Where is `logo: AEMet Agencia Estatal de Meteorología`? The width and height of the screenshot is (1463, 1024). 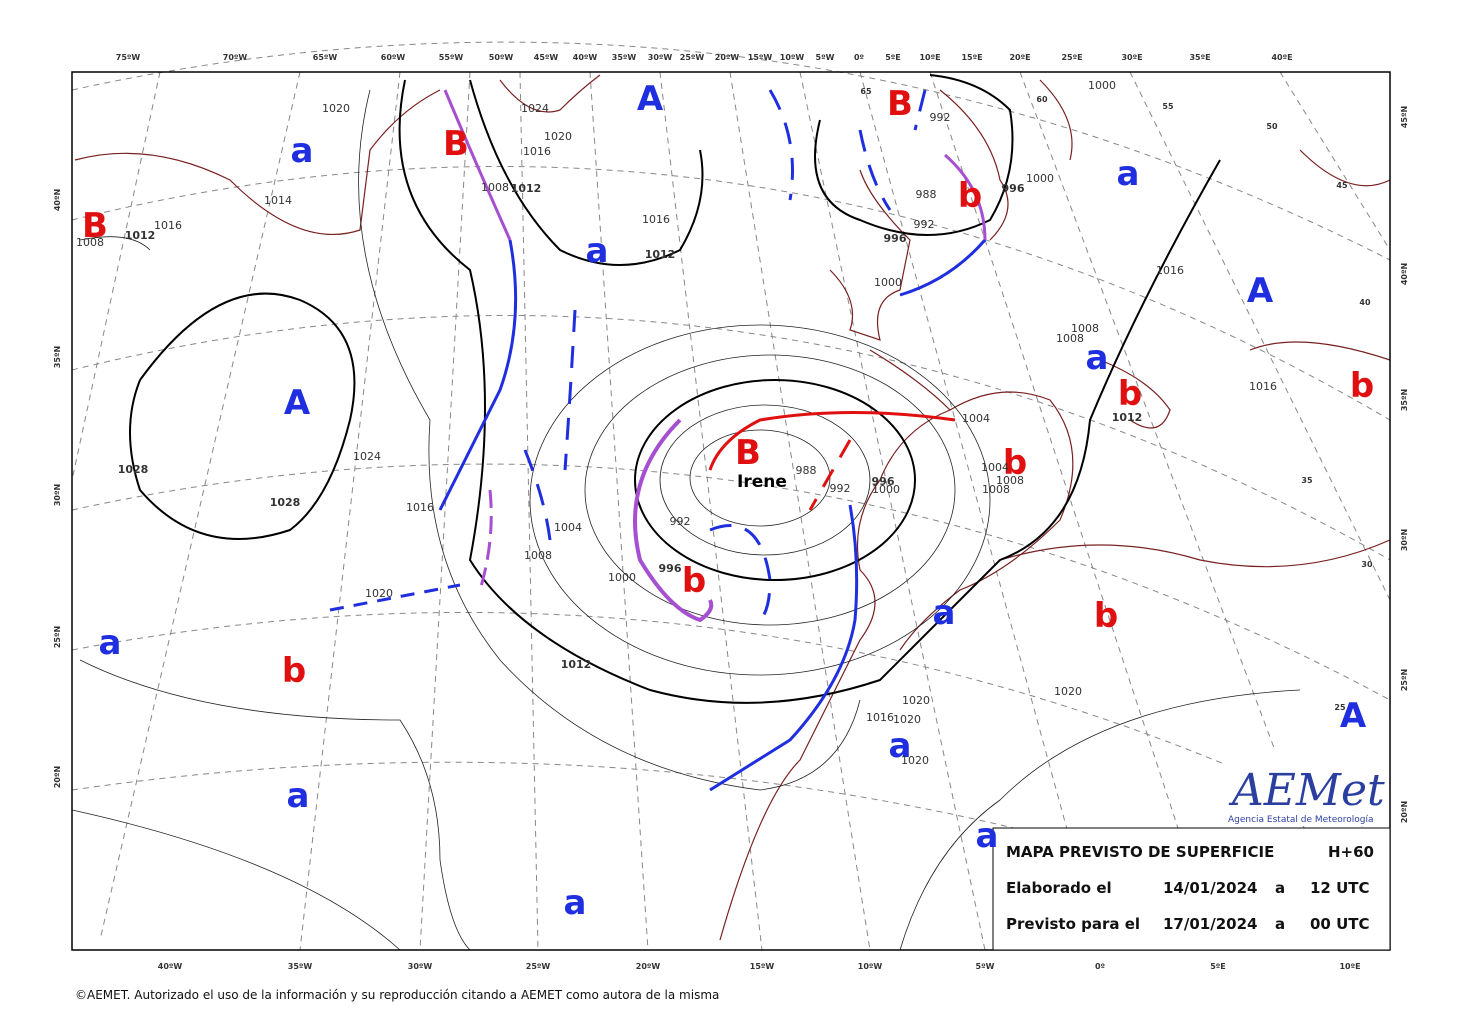
logo: AEMet Agencia Estatal de Meteorología is located at coordinates (1307, 787).